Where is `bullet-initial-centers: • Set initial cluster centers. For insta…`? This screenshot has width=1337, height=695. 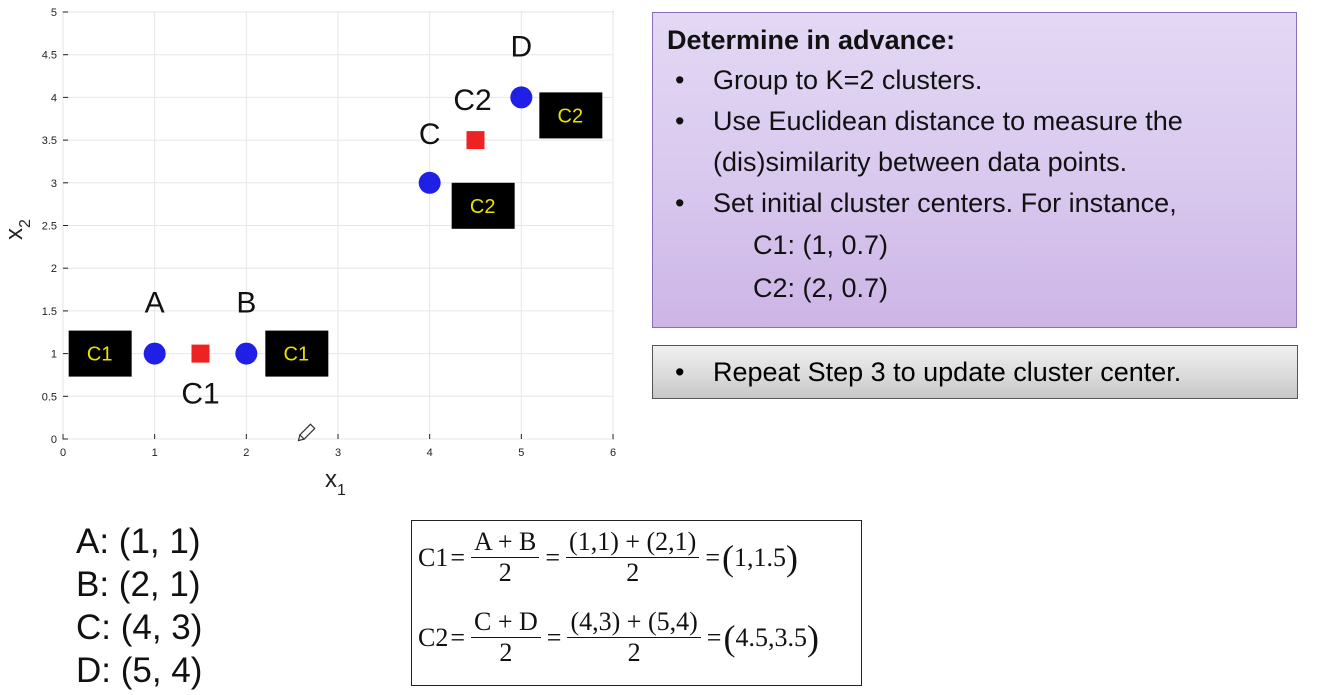 bullet-initial-centers: • Set initial cluster centers. For insta… is located at coordinates (973, 203).